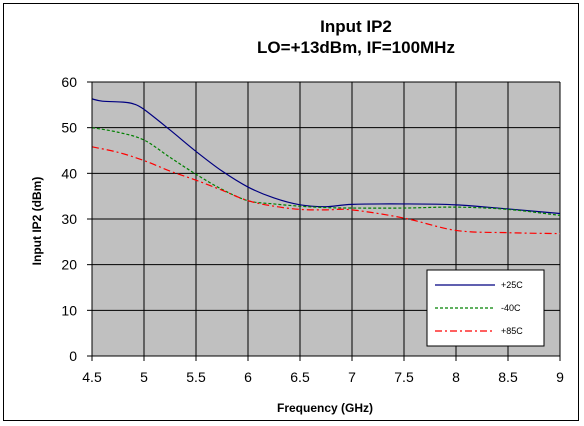 The width and height of the screenshot is (584, 426). What do you see at coordinates (92, 377) in the screenshot?
I see `x-tick-label: 4.5` at bounding box center [92, 377].